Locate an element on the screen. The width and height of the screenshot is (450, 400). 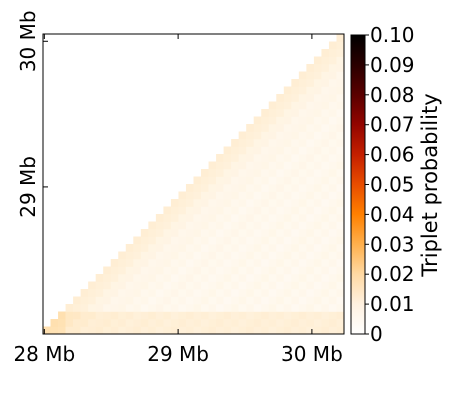
y-axis-ticks is located at coordinates (45, 114).